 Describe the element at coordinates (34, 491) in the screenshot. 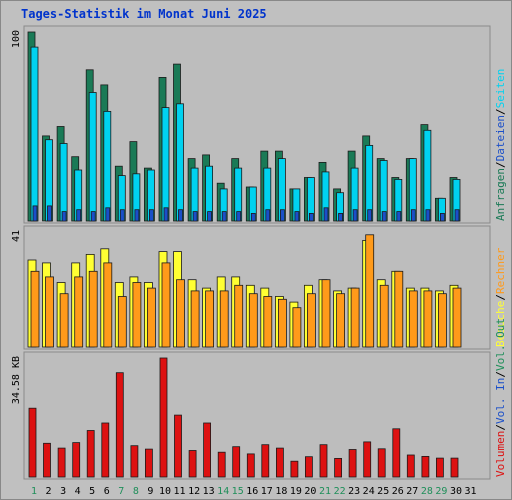

I see `x-tick-label-1: 1` at that location.